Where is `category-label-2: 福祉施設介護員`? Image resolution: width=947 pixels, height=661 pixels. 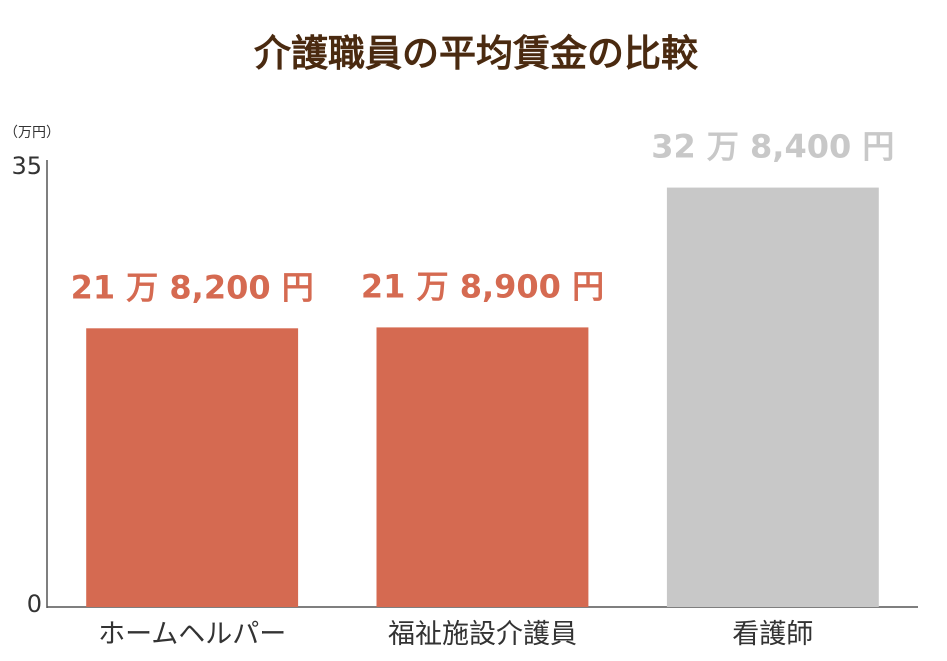
category-label-2: 福祉施設介護員 is located at coordinates (482, 634).